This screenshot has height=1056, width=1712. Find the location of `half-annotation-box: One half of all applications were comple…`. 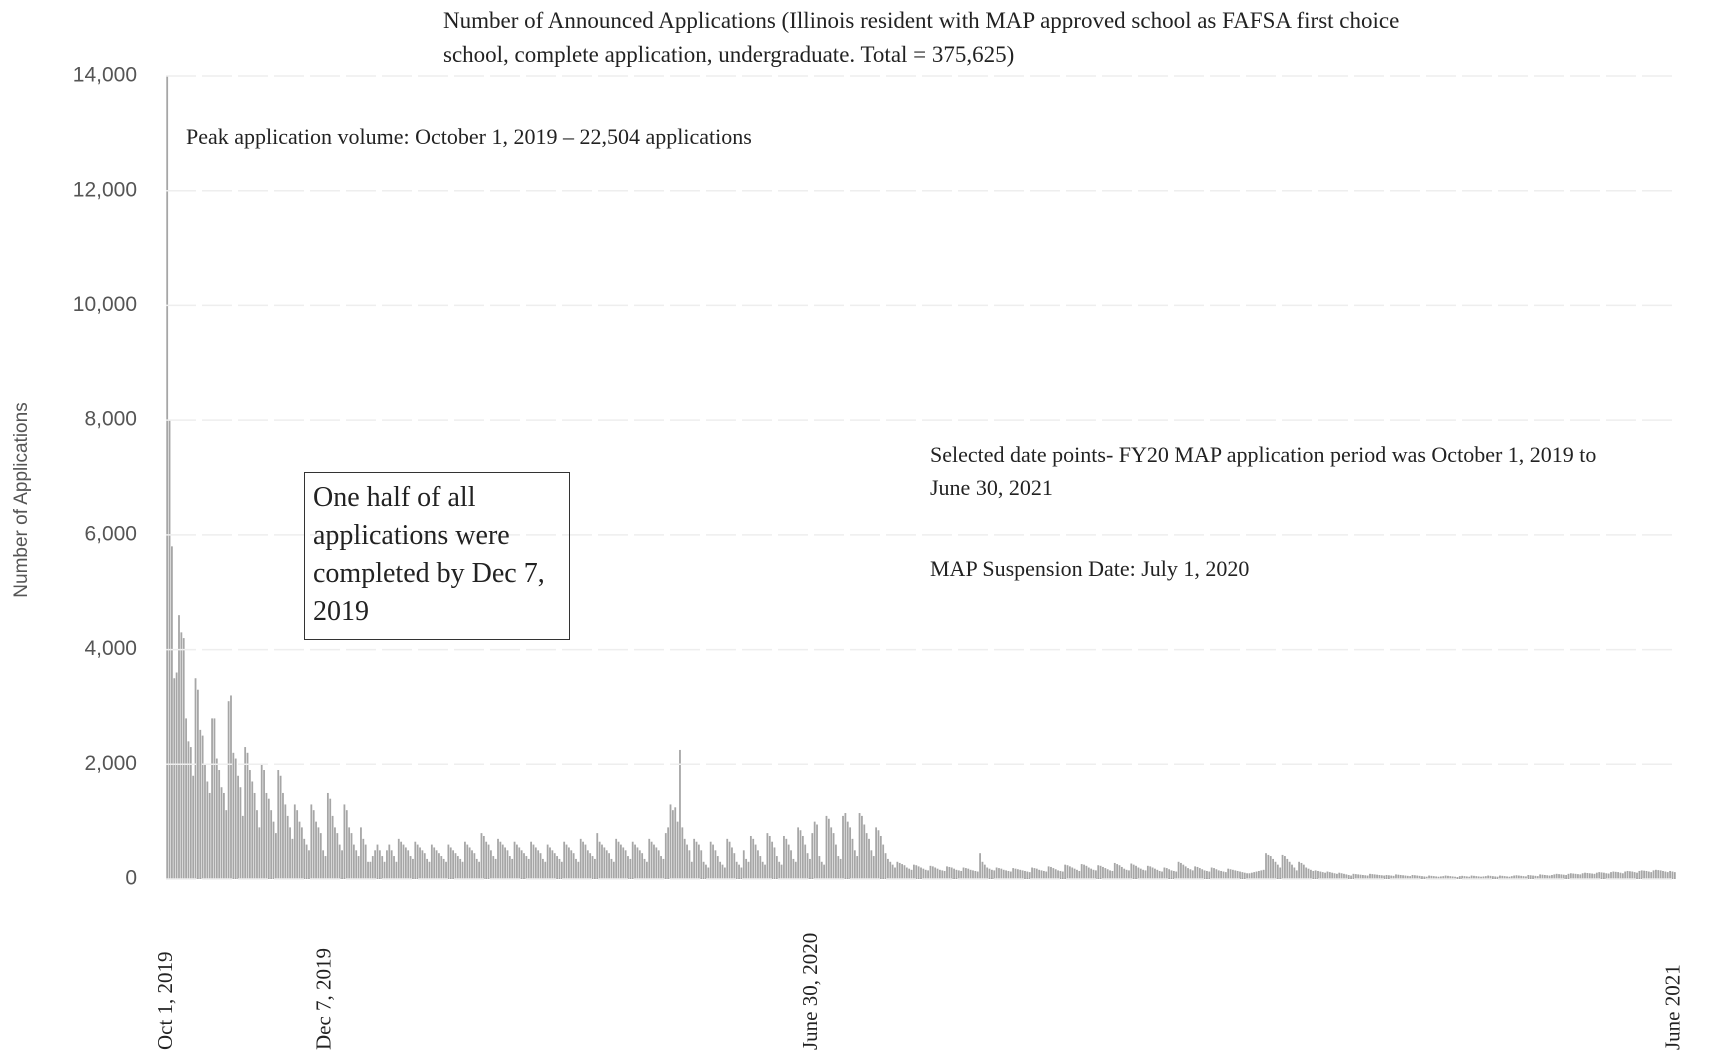

half-annotation-box: One half of all applications were comple… is located at coordinates (437, 556).